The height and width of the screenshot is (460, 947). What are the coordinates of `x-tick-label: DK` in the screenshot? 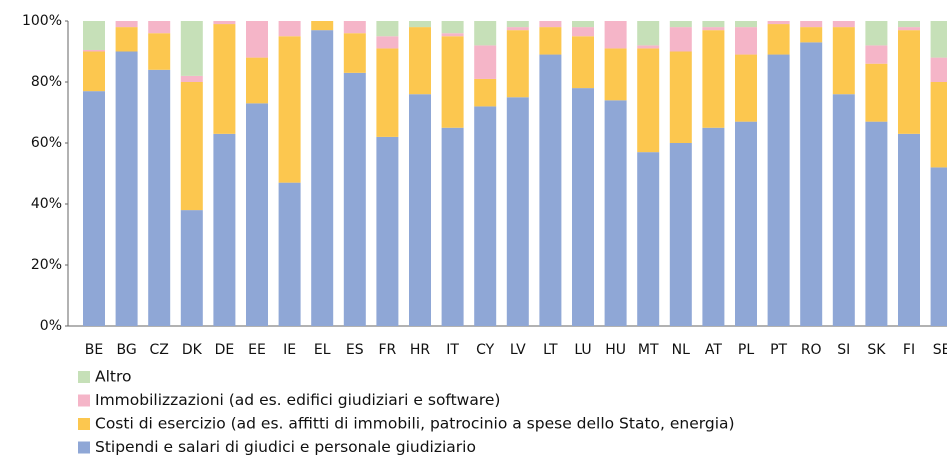 It's located at (192, 350).